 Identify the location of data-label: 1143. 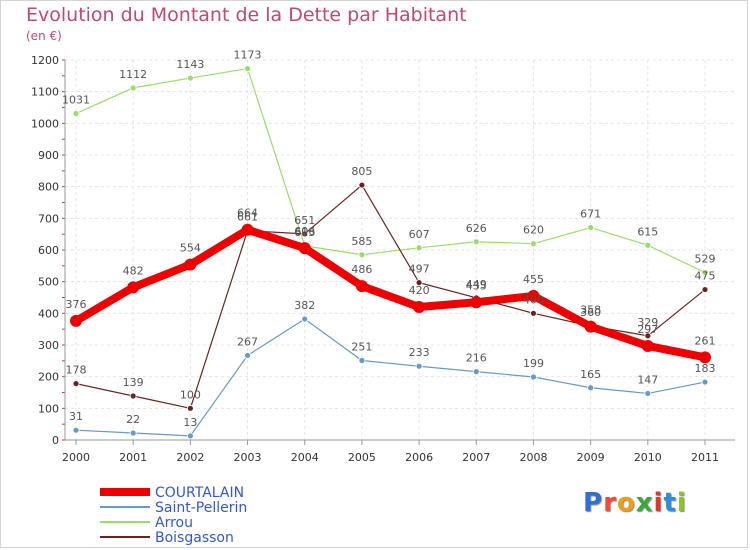
(190, 64).